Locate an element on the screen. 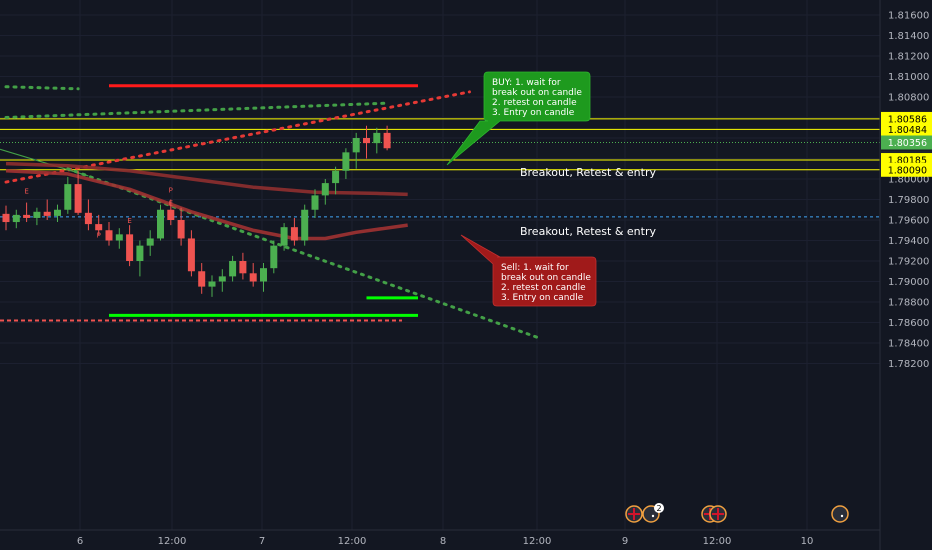  price-tick-label: 1.79800 is located at coordinates (908, 200).